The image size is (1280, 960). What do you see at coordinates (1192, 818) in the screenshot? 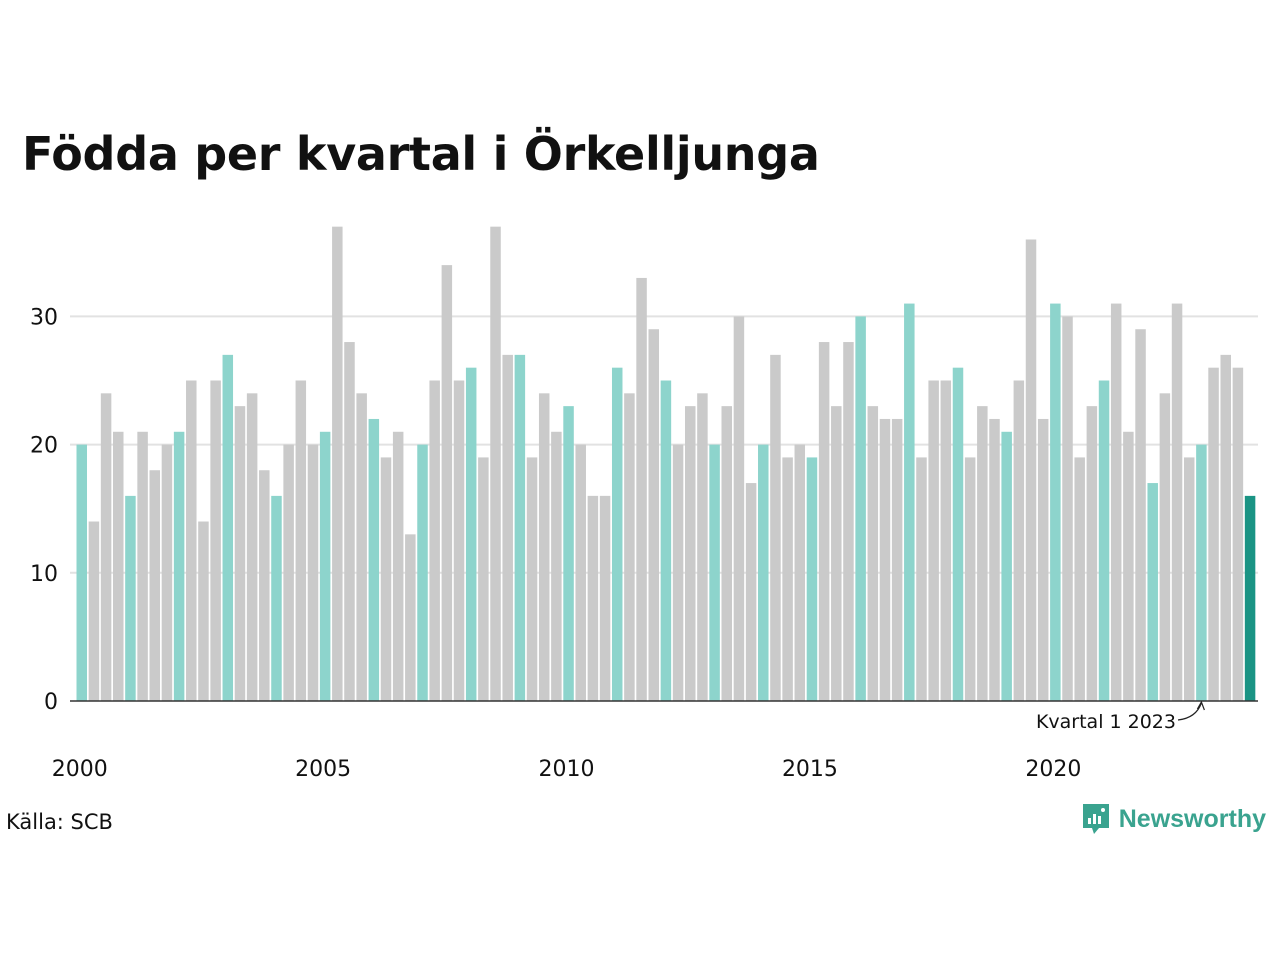
I see `brand-name: Newsworthy` at bounding box center [1192, 818].